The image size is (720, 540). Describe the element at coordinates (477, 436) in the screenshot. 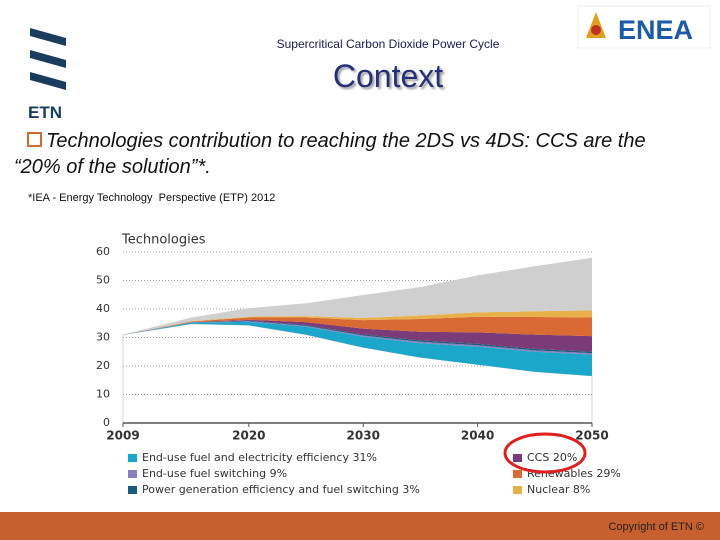

I see `x-tick-label: 2040` at that location.